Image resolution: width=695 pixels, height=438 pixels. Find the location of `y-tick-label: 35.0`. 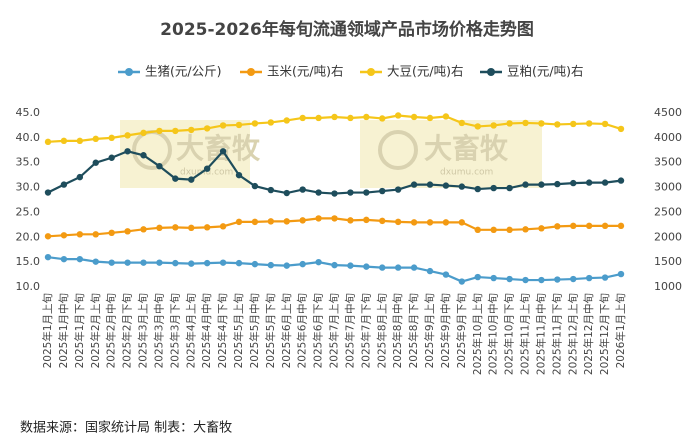

y-tick-label: 35.0 is located at coordinates (28, 162).